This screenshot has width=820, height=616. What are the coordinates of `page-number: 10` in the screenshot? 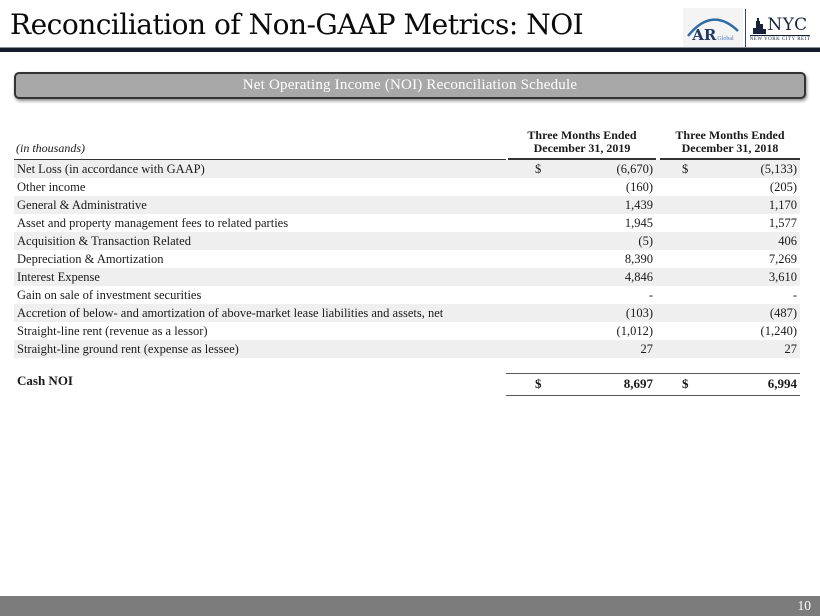 It's located at (804, 605).